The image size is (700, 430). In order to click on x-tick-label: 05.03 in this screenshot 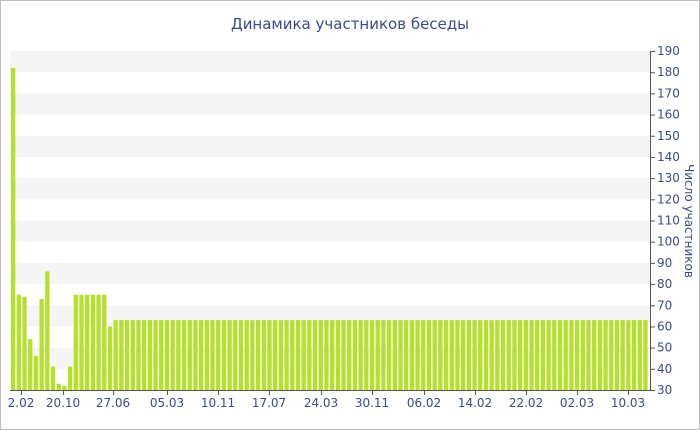, I will do `click(167, 403)`.